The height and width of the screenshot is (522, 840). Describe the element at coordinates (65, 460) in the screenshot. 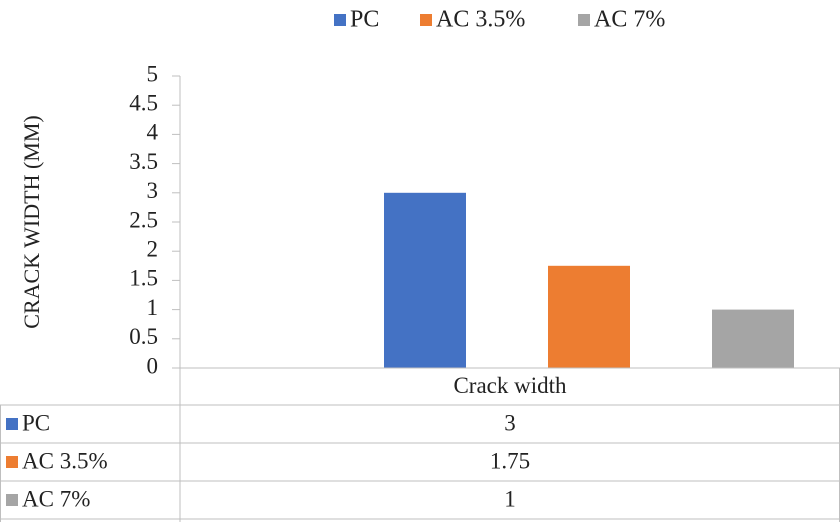

I see `table-series-name: AC 3.5%` at that location.